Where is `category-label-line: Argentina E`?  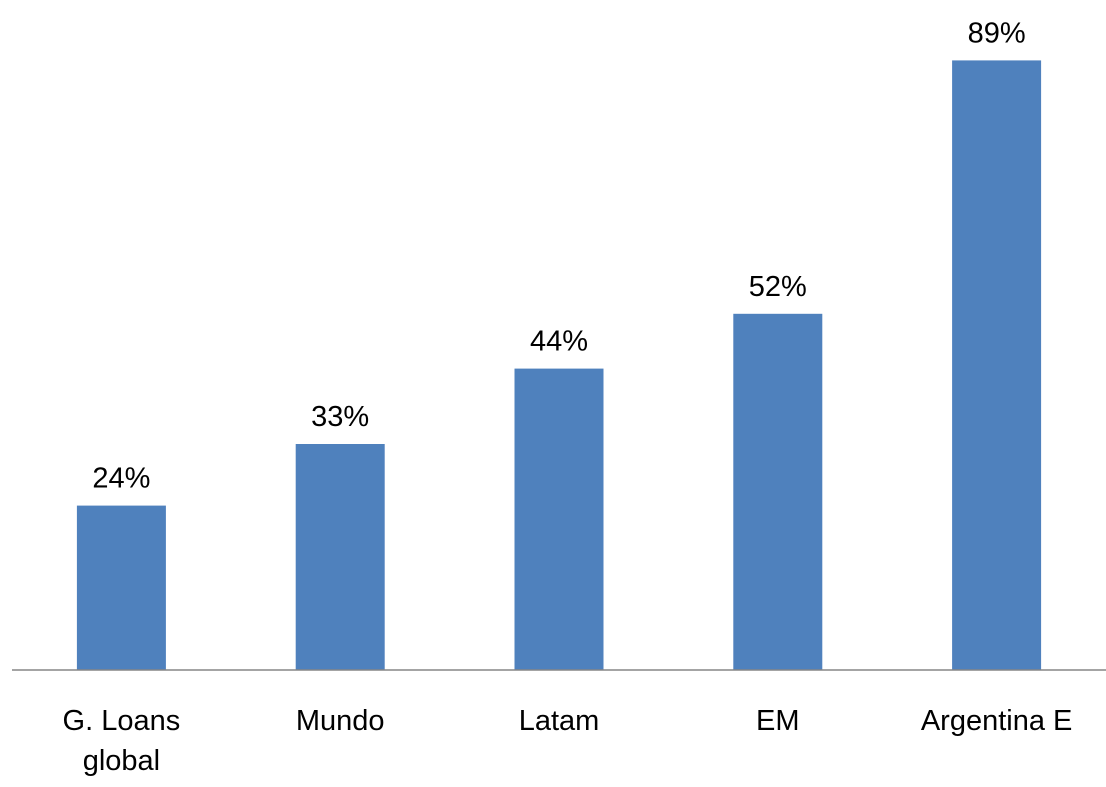 category-label-line: Argentina E is located at coordinates (997, 721).